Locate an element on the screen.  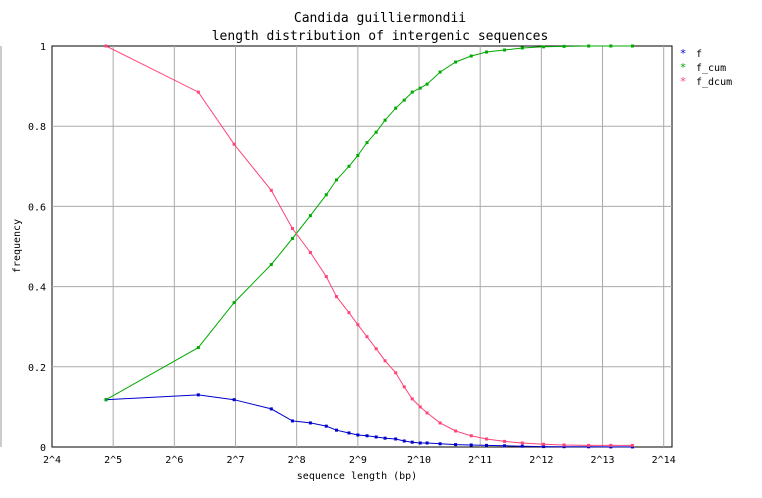
y-tick-label: 0.2 is located at coordinates (37, 368).